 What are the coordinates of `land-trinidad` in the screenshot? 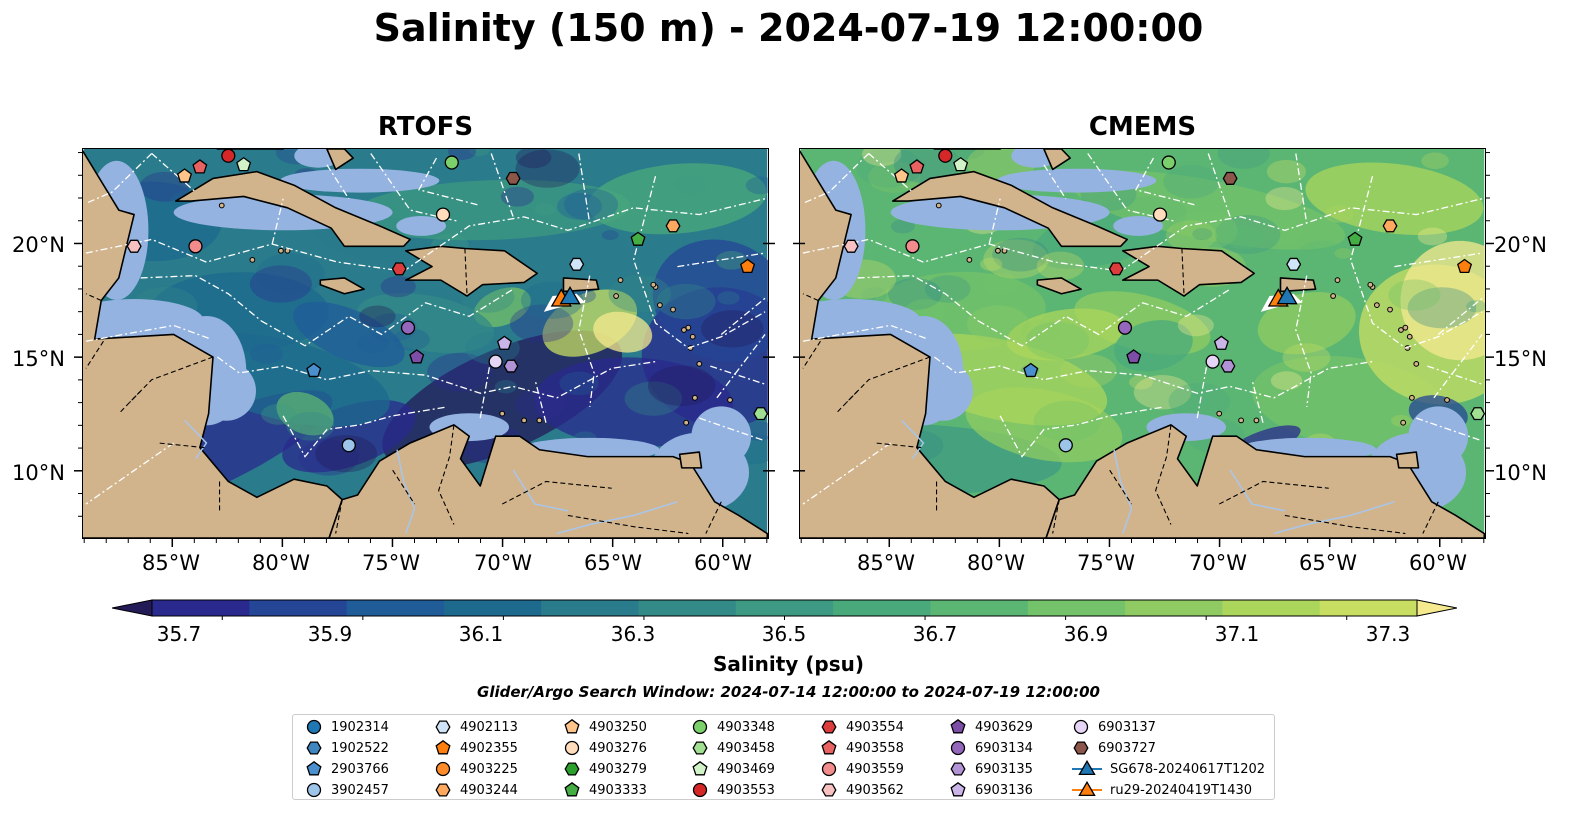 It's located at (1407, 460).